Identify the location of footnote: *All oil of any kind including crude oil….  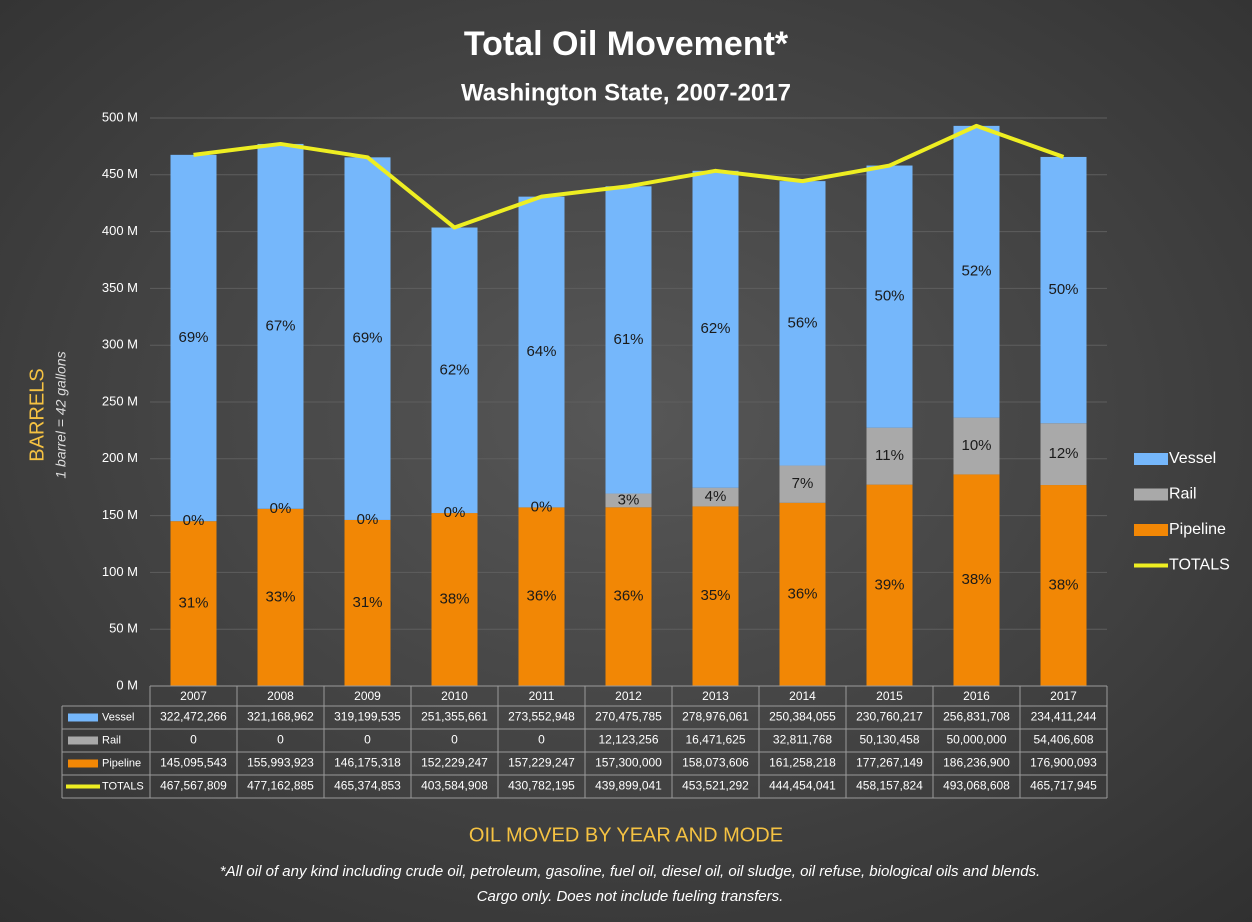
(630, 871).